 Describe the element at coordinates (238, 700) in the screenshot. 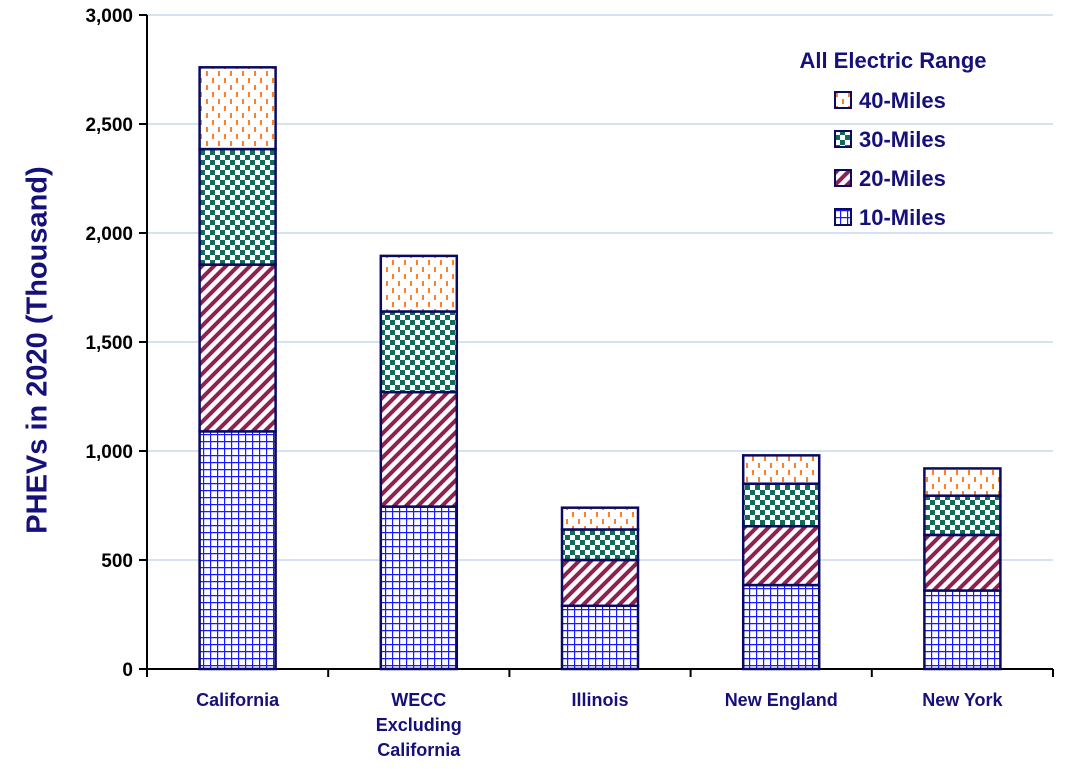

I see `x-tick-label: California` at that location.